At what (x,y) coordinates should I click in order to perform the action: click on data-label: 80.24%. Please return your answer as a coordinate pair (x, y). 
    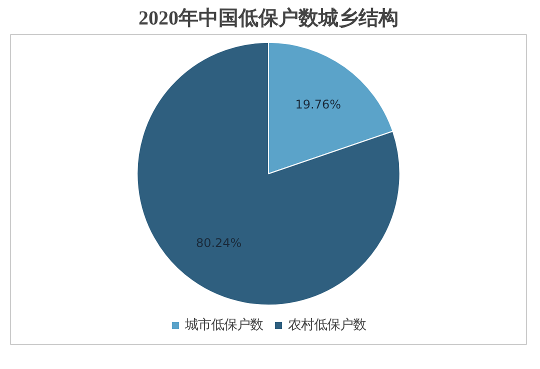
    Looking at the image, I should click on (219, 243).